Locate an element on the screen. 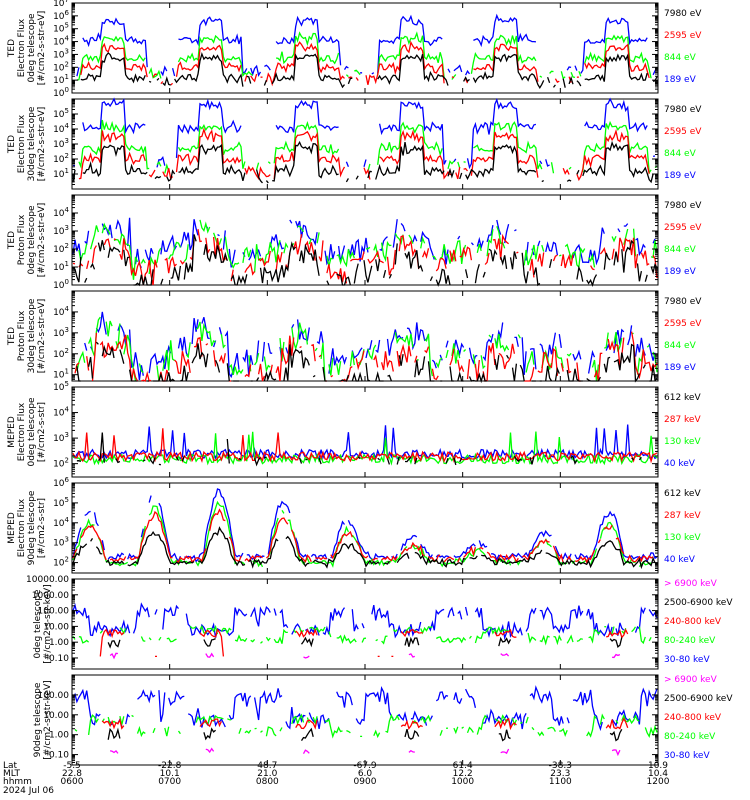  legend-entry: 130 keV is located at coordinates (682, 442).